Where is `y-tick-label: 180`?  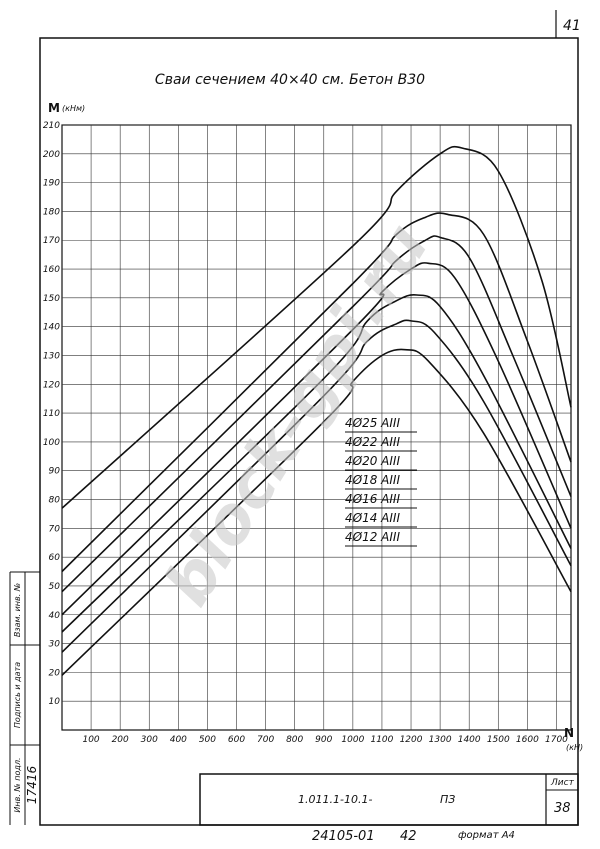
y-tick-label: 180 is located at coordinates (51, 212).